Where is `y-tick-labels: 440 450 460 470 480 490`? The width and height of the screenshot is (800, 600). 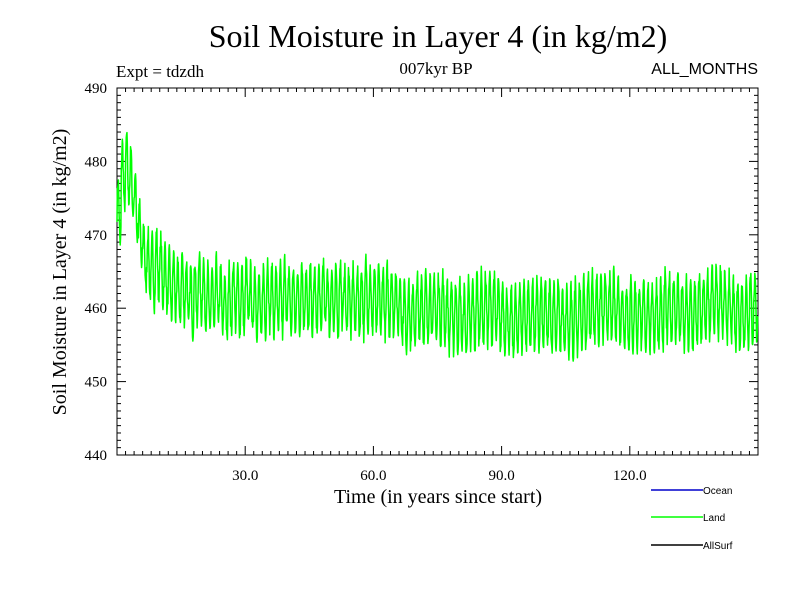
y-tick-labels: 440 450 460 470 480 490 is located at coordinates (96, 272).